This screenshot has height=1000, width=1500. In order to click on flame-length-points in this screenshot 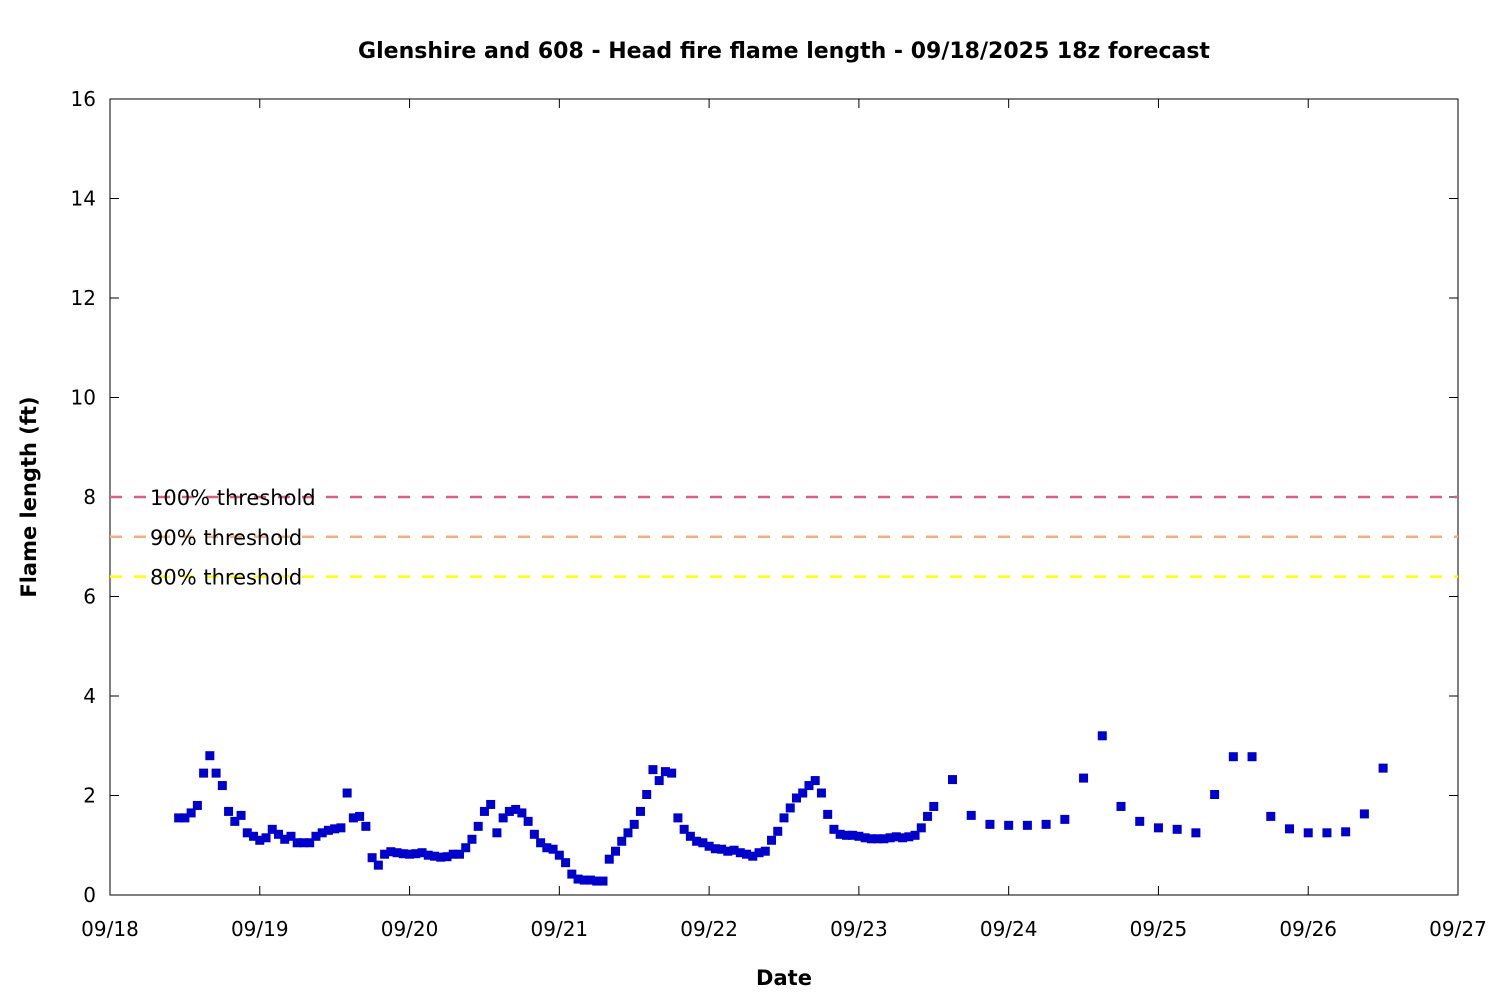, I will do `click(781, 808)`.